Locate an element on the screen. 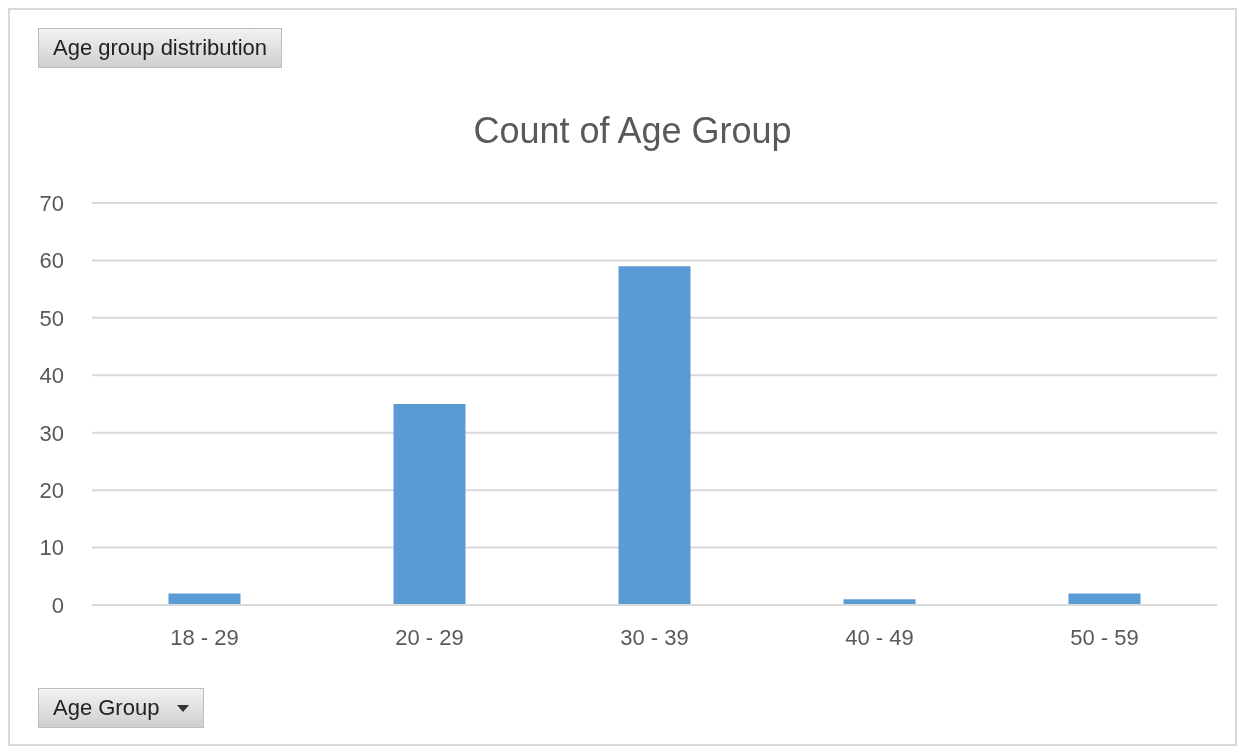 The image size is (1245, 748). y-tick-label: 50 is located at coordinates (51, 318).